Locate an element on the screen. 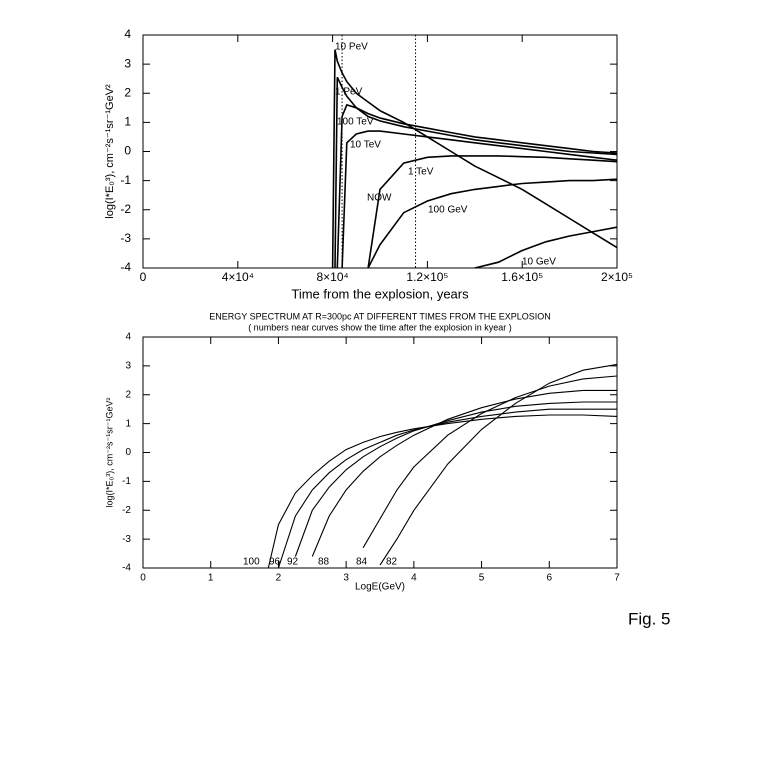 Image resolution: width=763 pixels, height=768 pixels. x-axis-label: Time from the explosion, years is located at coordinates (380, 293).